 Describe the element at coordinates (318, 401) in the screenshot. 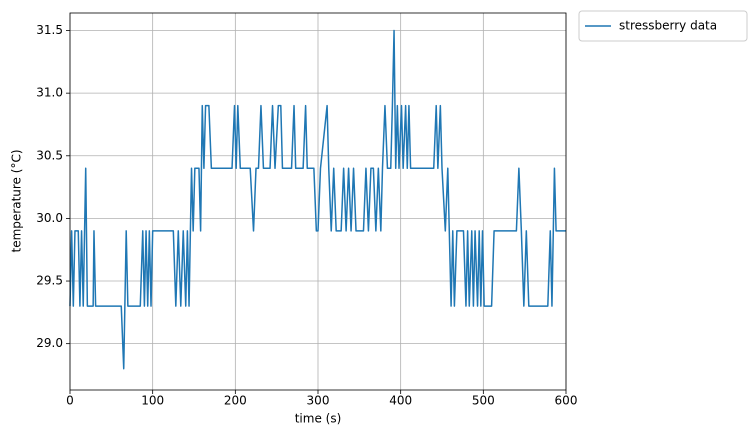

I see `x-tick-label: 300` at that location.